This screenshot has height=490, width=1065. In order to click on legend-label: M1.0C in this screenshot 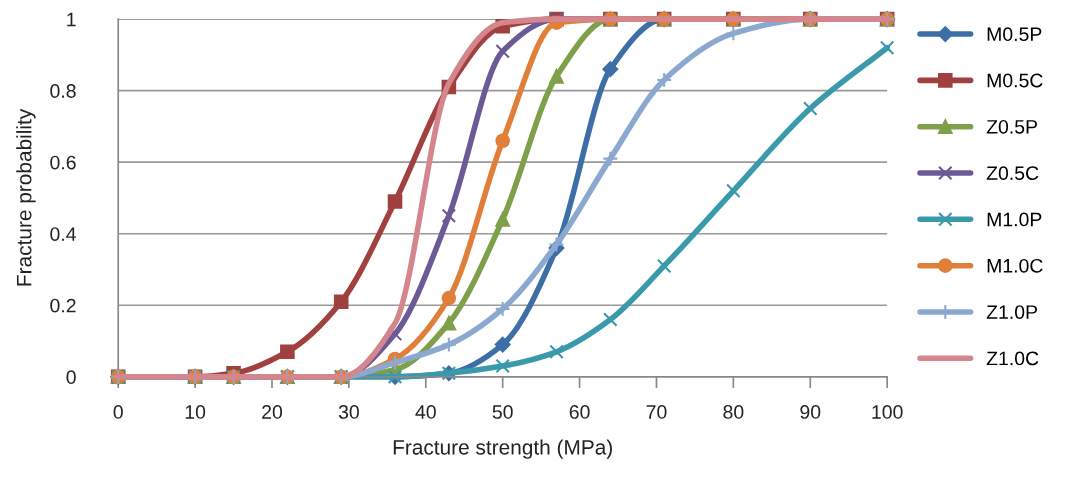, I will do `click(1015, 265)`.